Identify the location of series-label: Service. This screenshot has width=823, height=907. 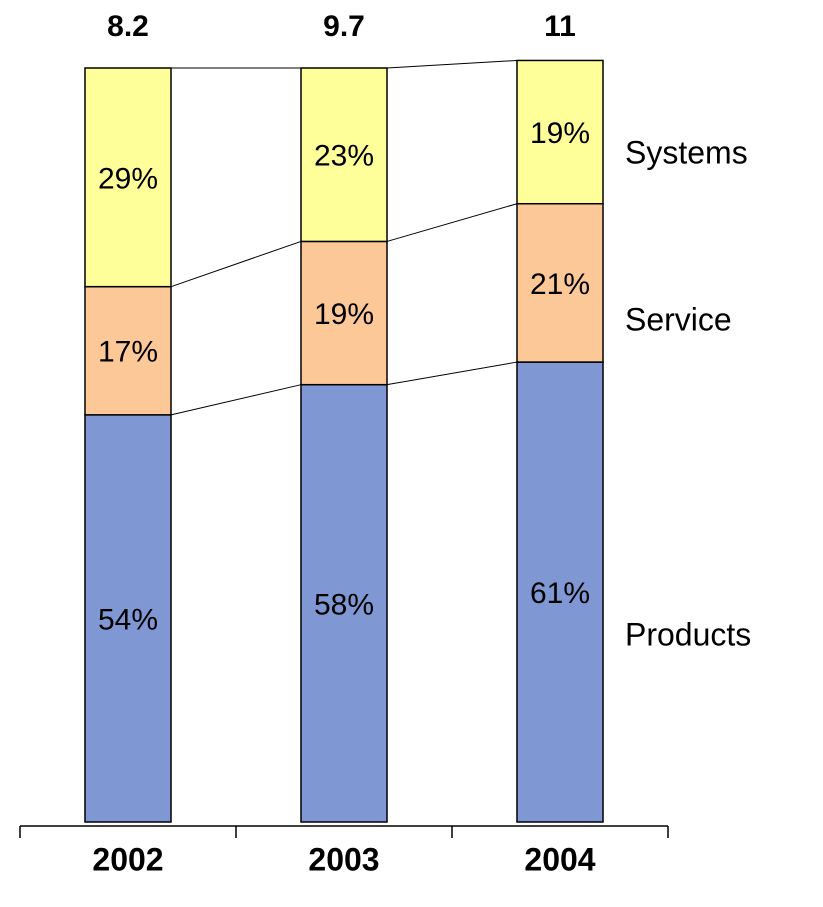
(678, 319).